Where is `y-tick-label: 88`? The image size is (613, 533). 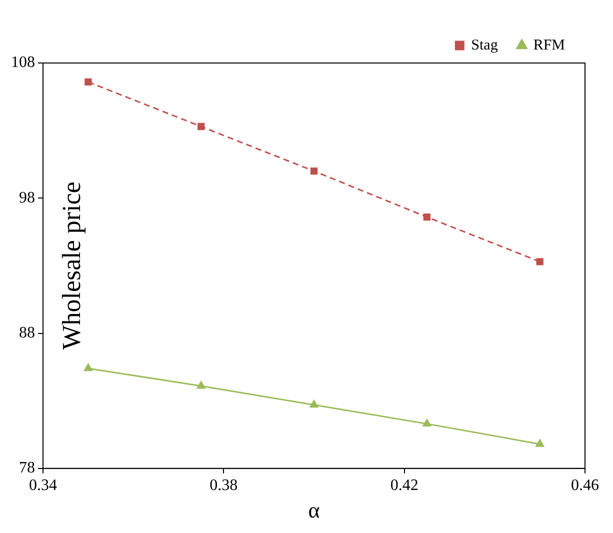 y-tick-label: 88 is located at coordinates (27, 333).